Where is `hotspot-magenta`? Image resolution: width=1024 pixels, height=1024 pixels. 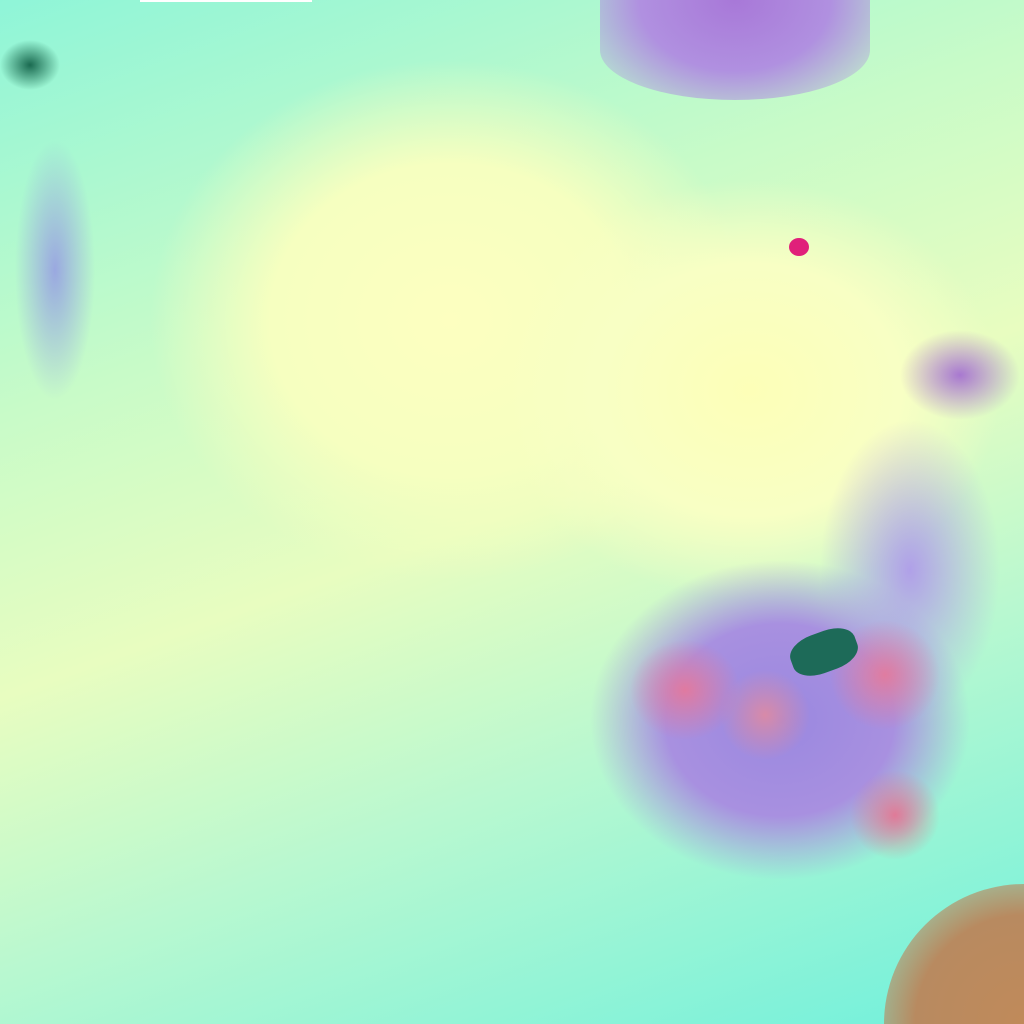
hotspot-magenta is located at coordinates (799, 247).